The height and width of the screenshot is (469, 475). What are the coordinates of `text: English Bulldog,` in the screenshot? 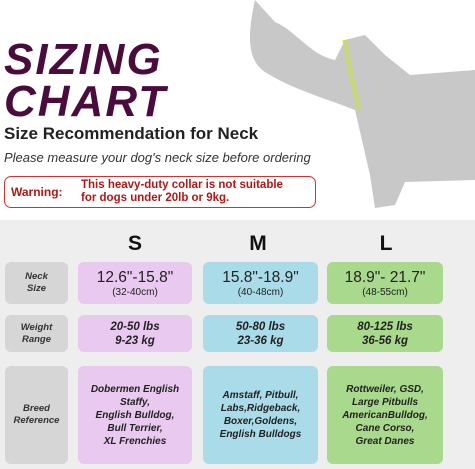 It's located at (135, 415).